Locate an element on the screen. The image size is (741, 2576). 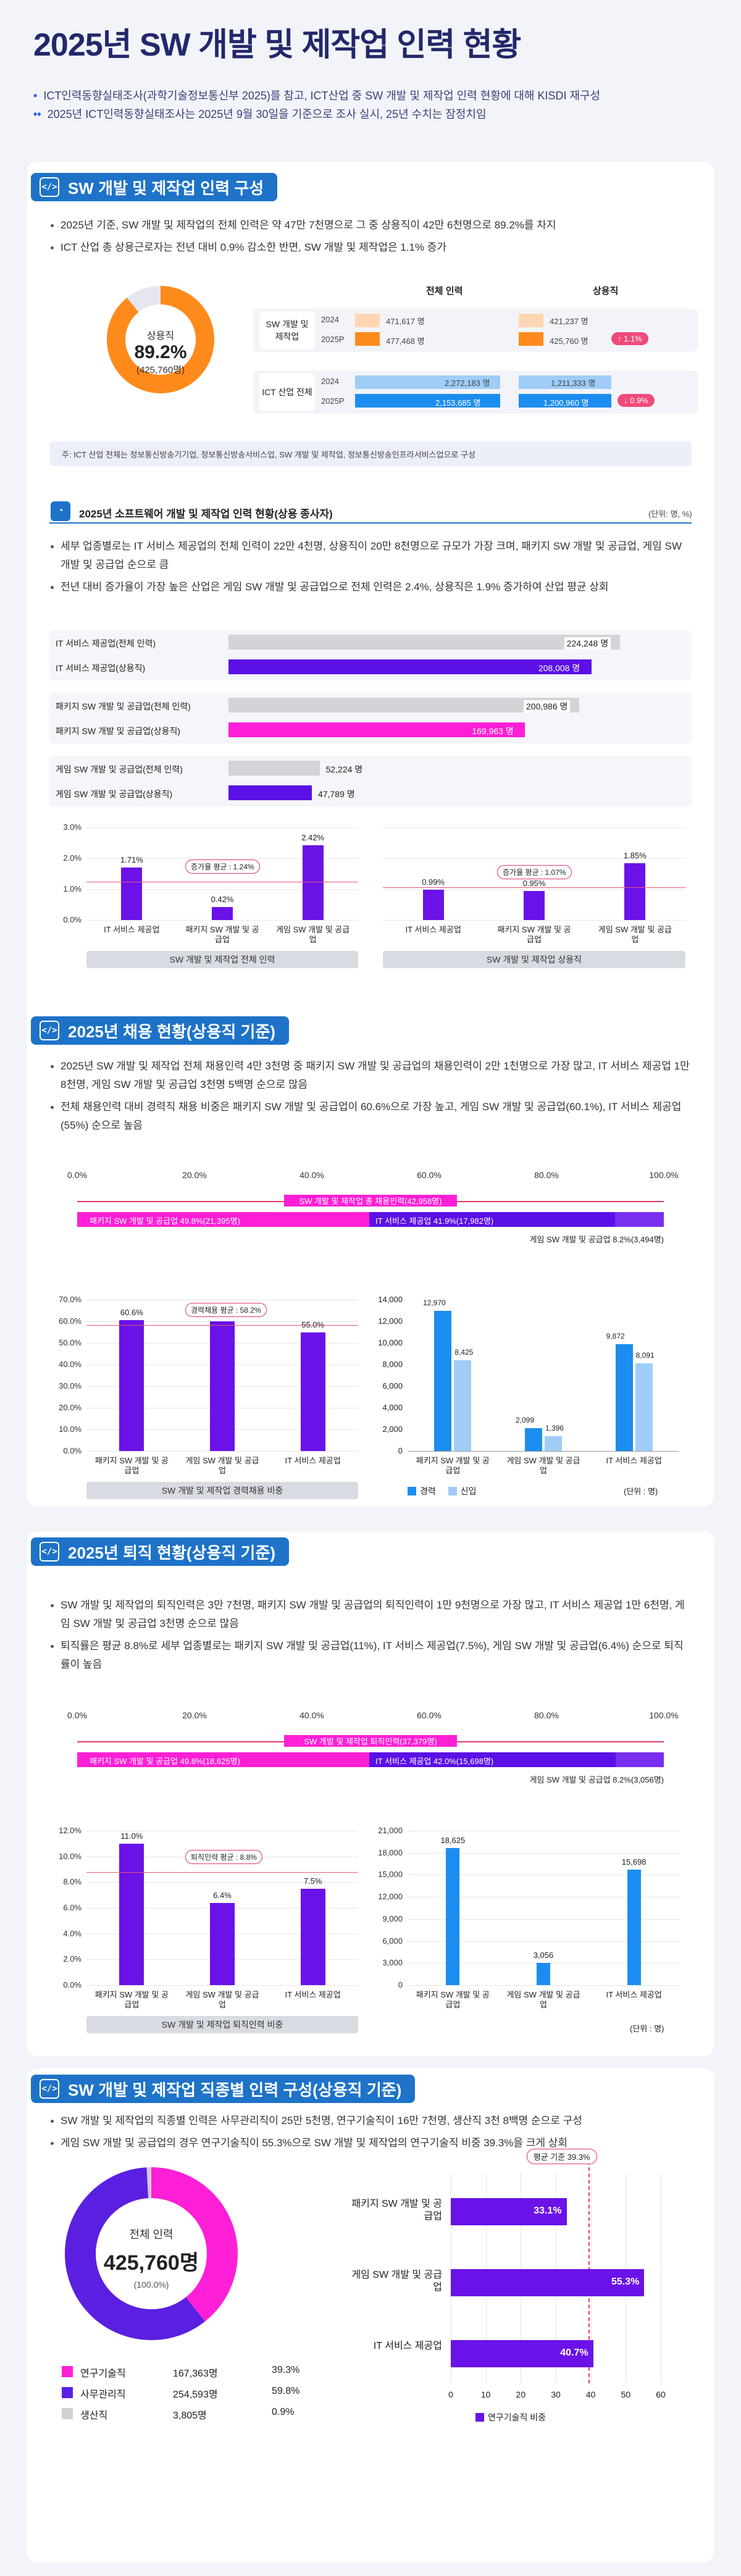
change-badge-down: ↓ 0.9% is located at coordinates (636, 400).